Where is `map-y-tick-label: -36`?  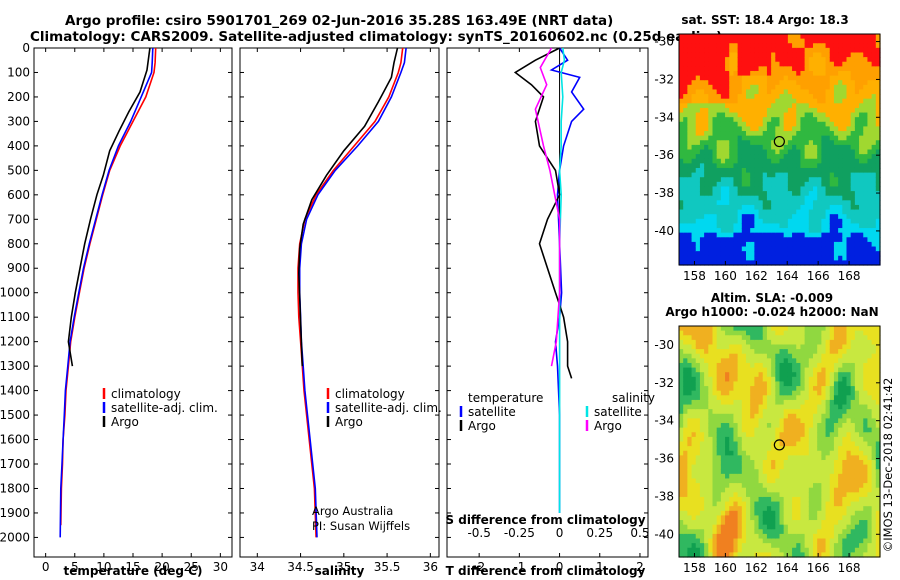
map-y-tick-label: -36 is located at coordinates (664, 155).